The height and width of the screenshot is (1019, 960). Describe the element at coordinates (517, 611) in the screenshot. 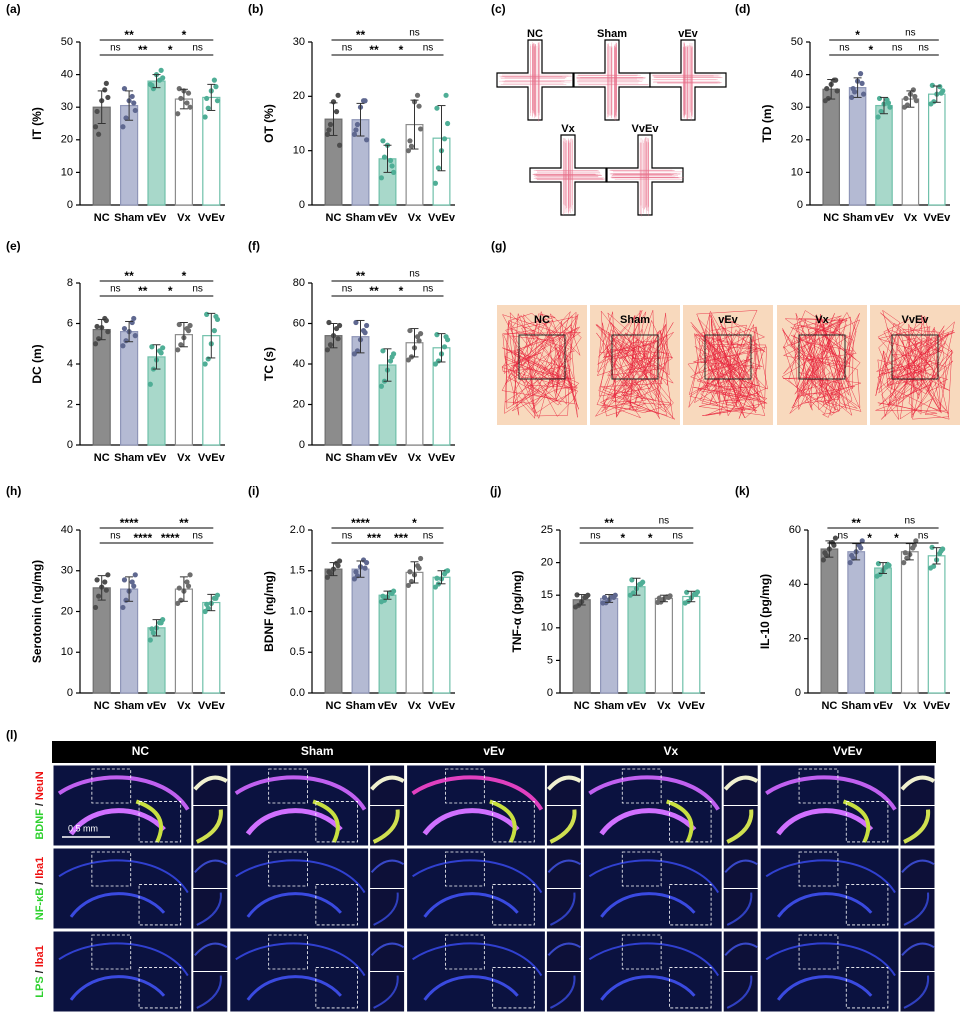

I see `y-axis-label: TNF-α (pg/mg)` at that location.